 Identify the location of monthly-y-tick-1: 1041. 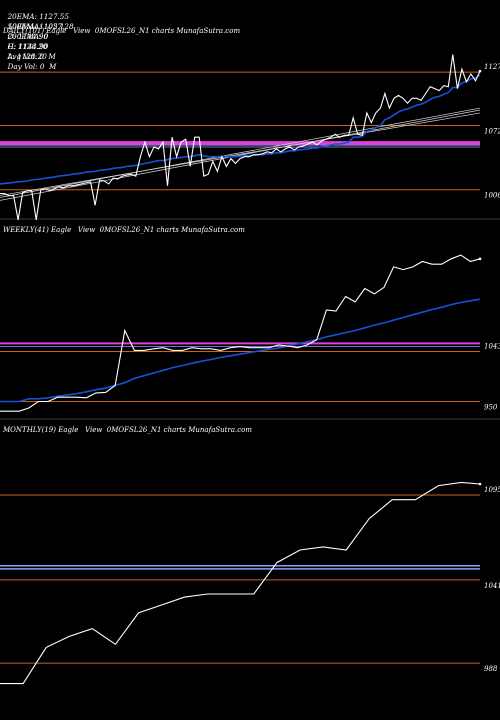
(492, 586).